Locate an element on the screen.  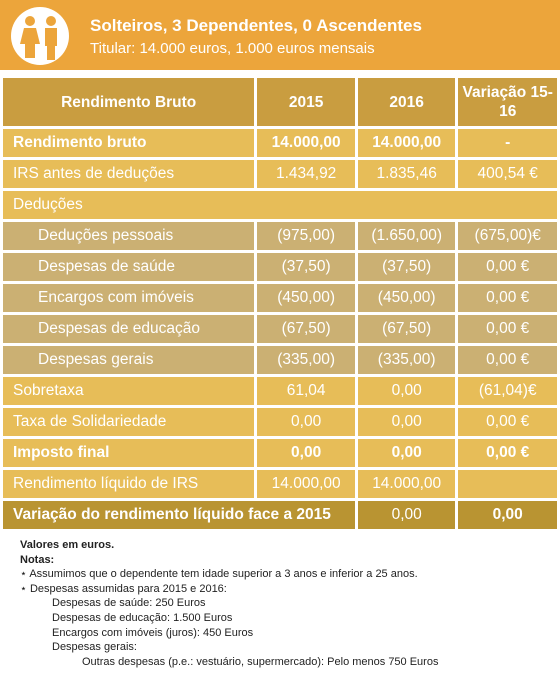
title: Solteiros, 3 Dependentes, 0 Ascendentes is located at coordinates (256, 25).